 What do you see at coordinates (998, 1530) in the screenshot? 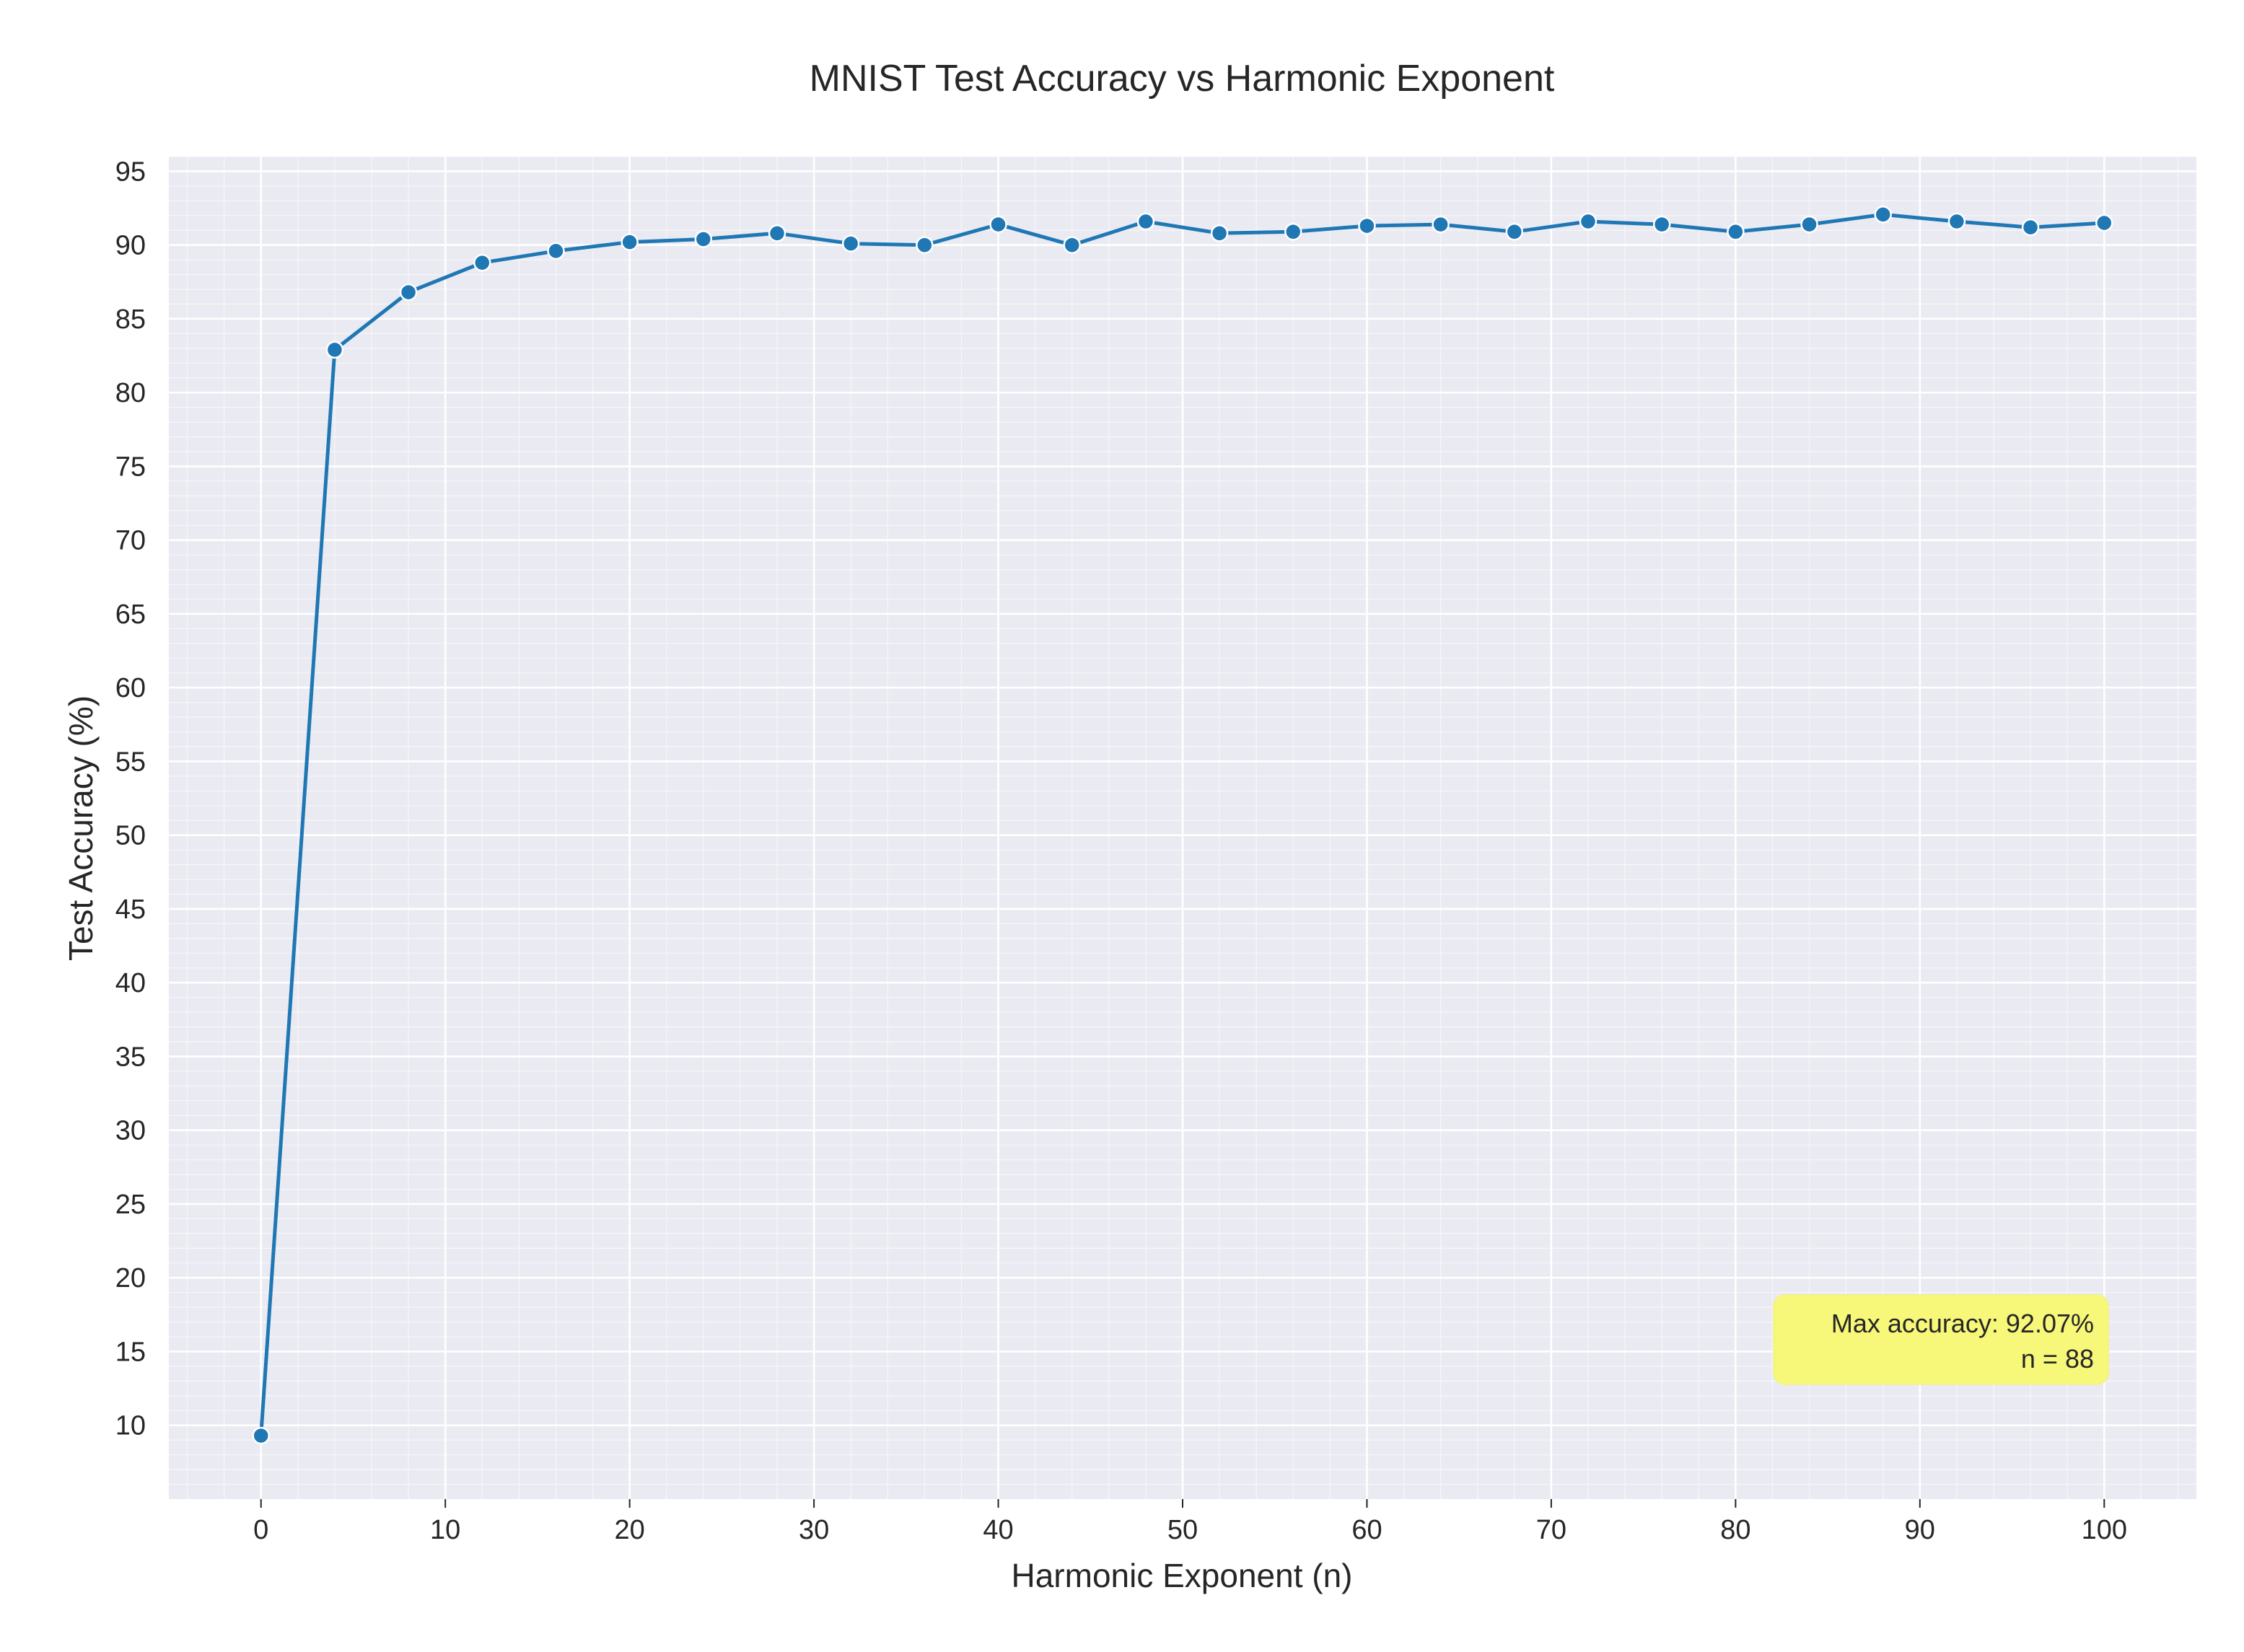
I see `x-tick-label: 40` at bounding box center [998, 1530].